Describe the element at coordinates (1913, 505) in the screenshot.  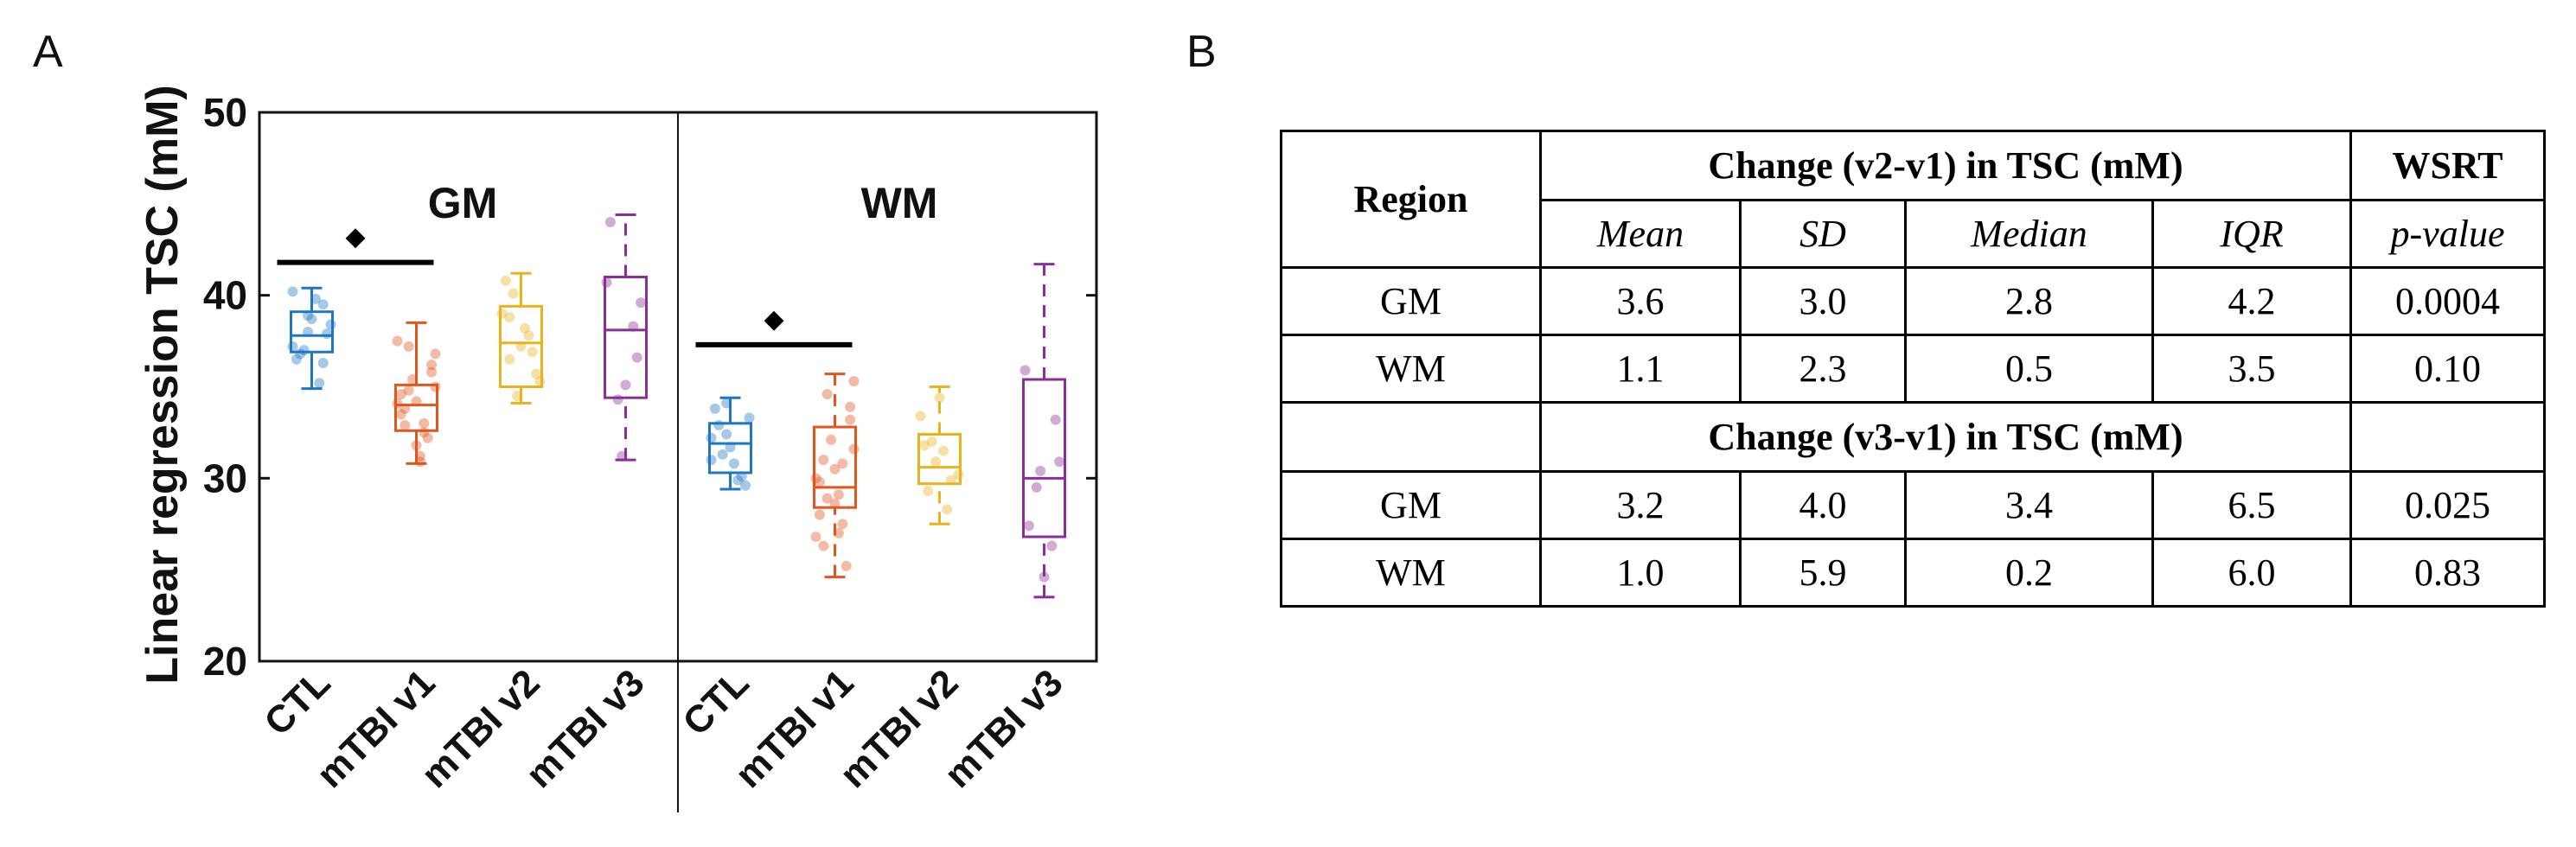
I see `table-row: GM 3.2 4.0 3.4 6.5 0.025` at that location.